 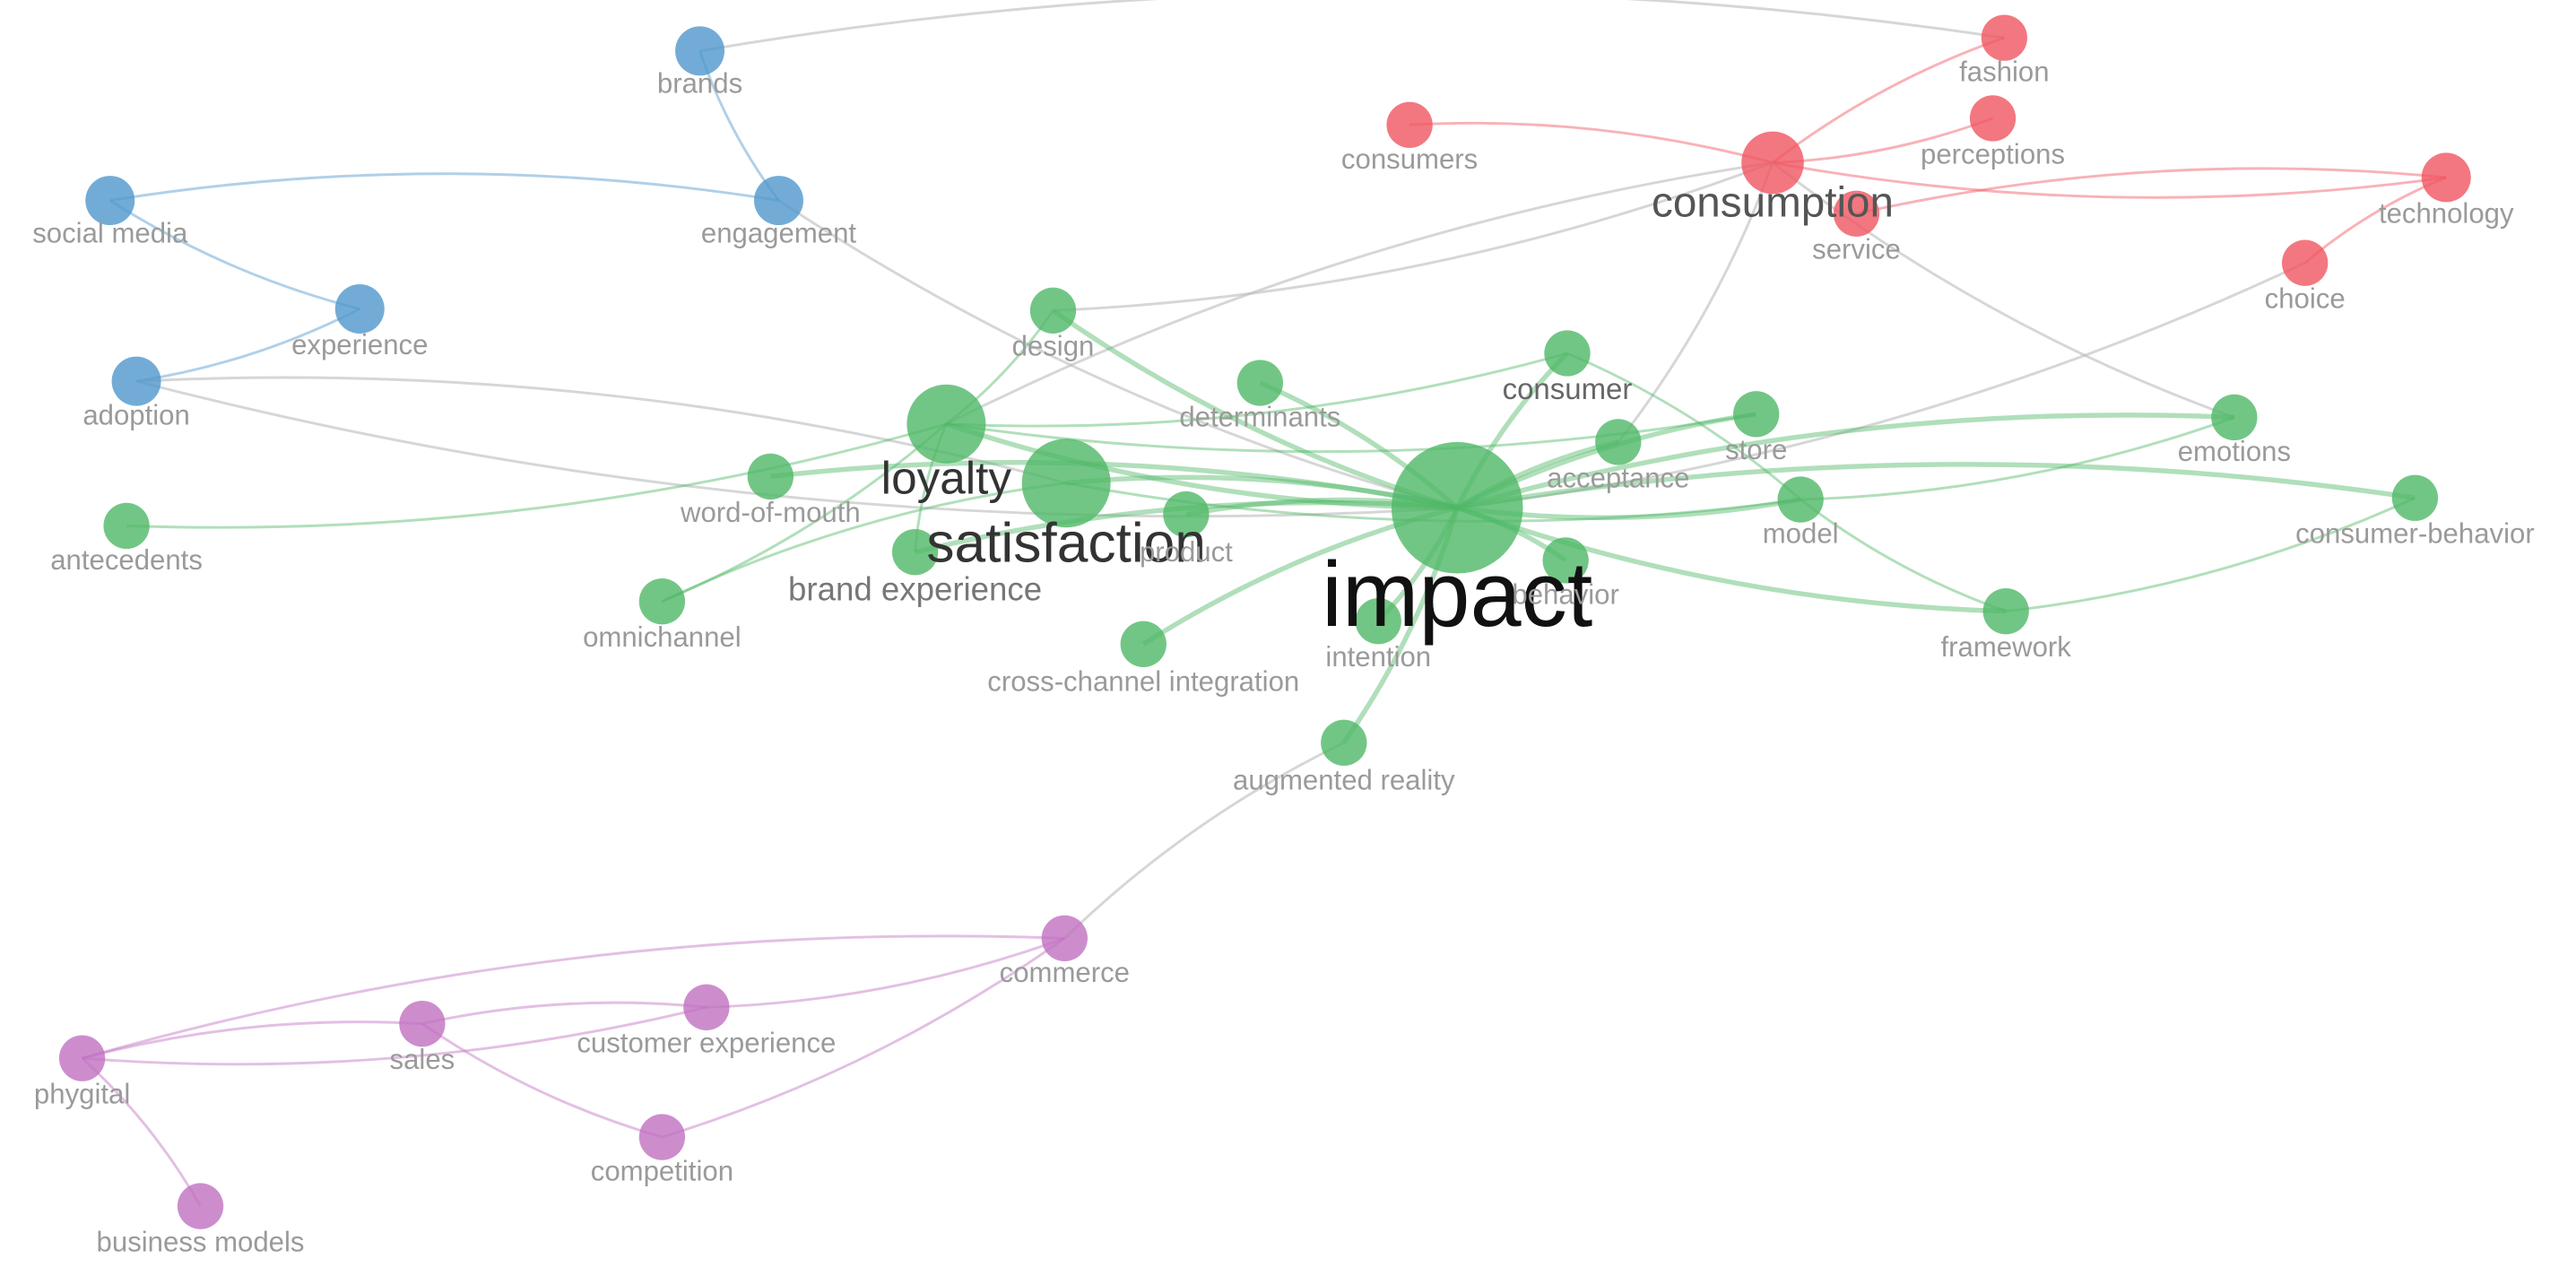 I want to click on node-label: emotions, so click(x=2234, y=452).